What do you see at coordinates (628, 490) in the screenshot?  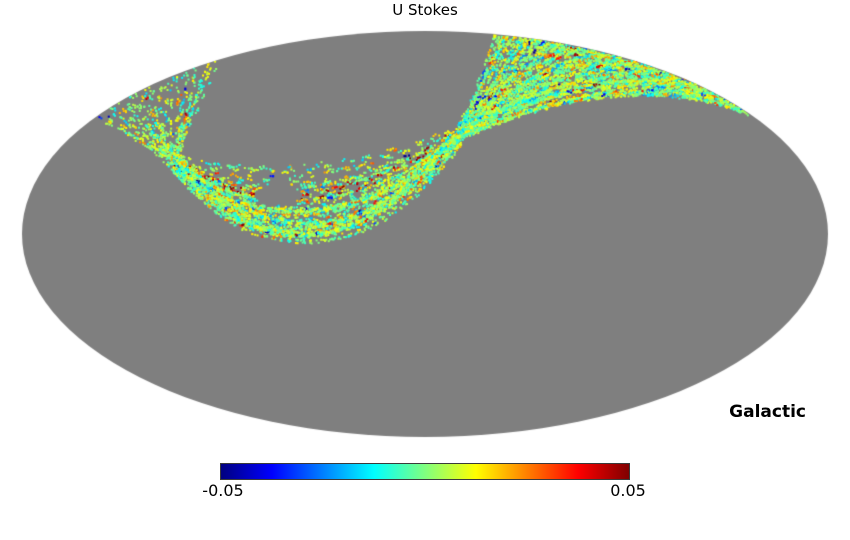 I see `colorbar-max-label: 0.05` at bounding box center [628, 490].